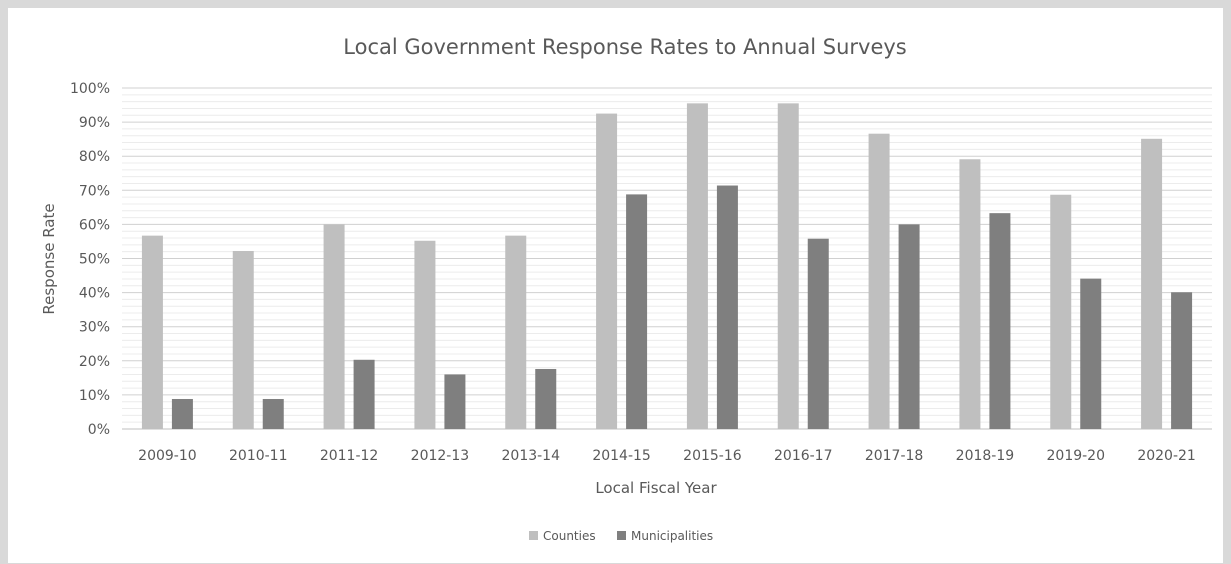 The height and width of the screenshot is (564, 1231). What do you see at coordinates (1166, 456) in the screenshot?
I see `x-tick-label: 2020-21` at bounding box center [1166, 456].